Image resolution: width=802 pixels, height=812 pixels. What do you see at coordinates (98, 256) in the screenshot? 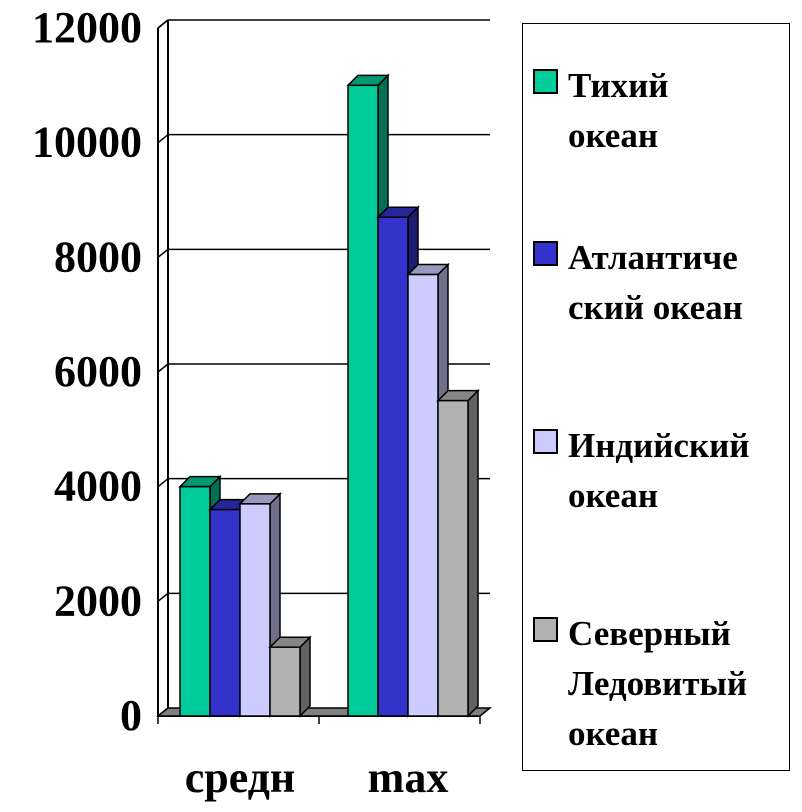
I see `y-tick-label: 8000` at bounding box center [98, 256].